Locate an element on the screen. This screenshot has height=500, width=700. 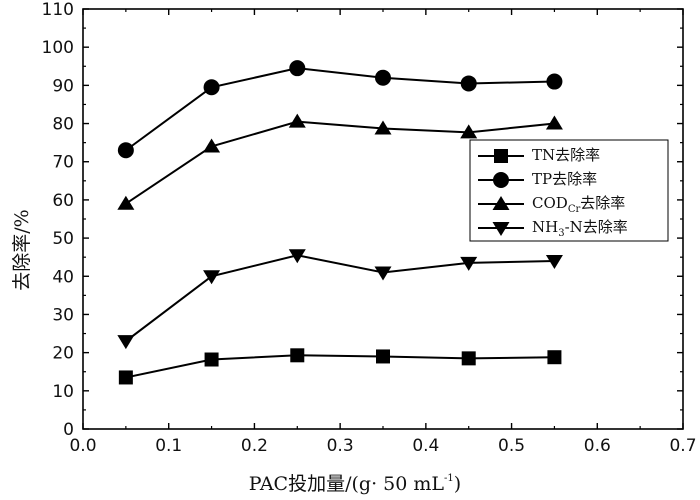
series-line-nh3n is located at coordinates (340, 298).